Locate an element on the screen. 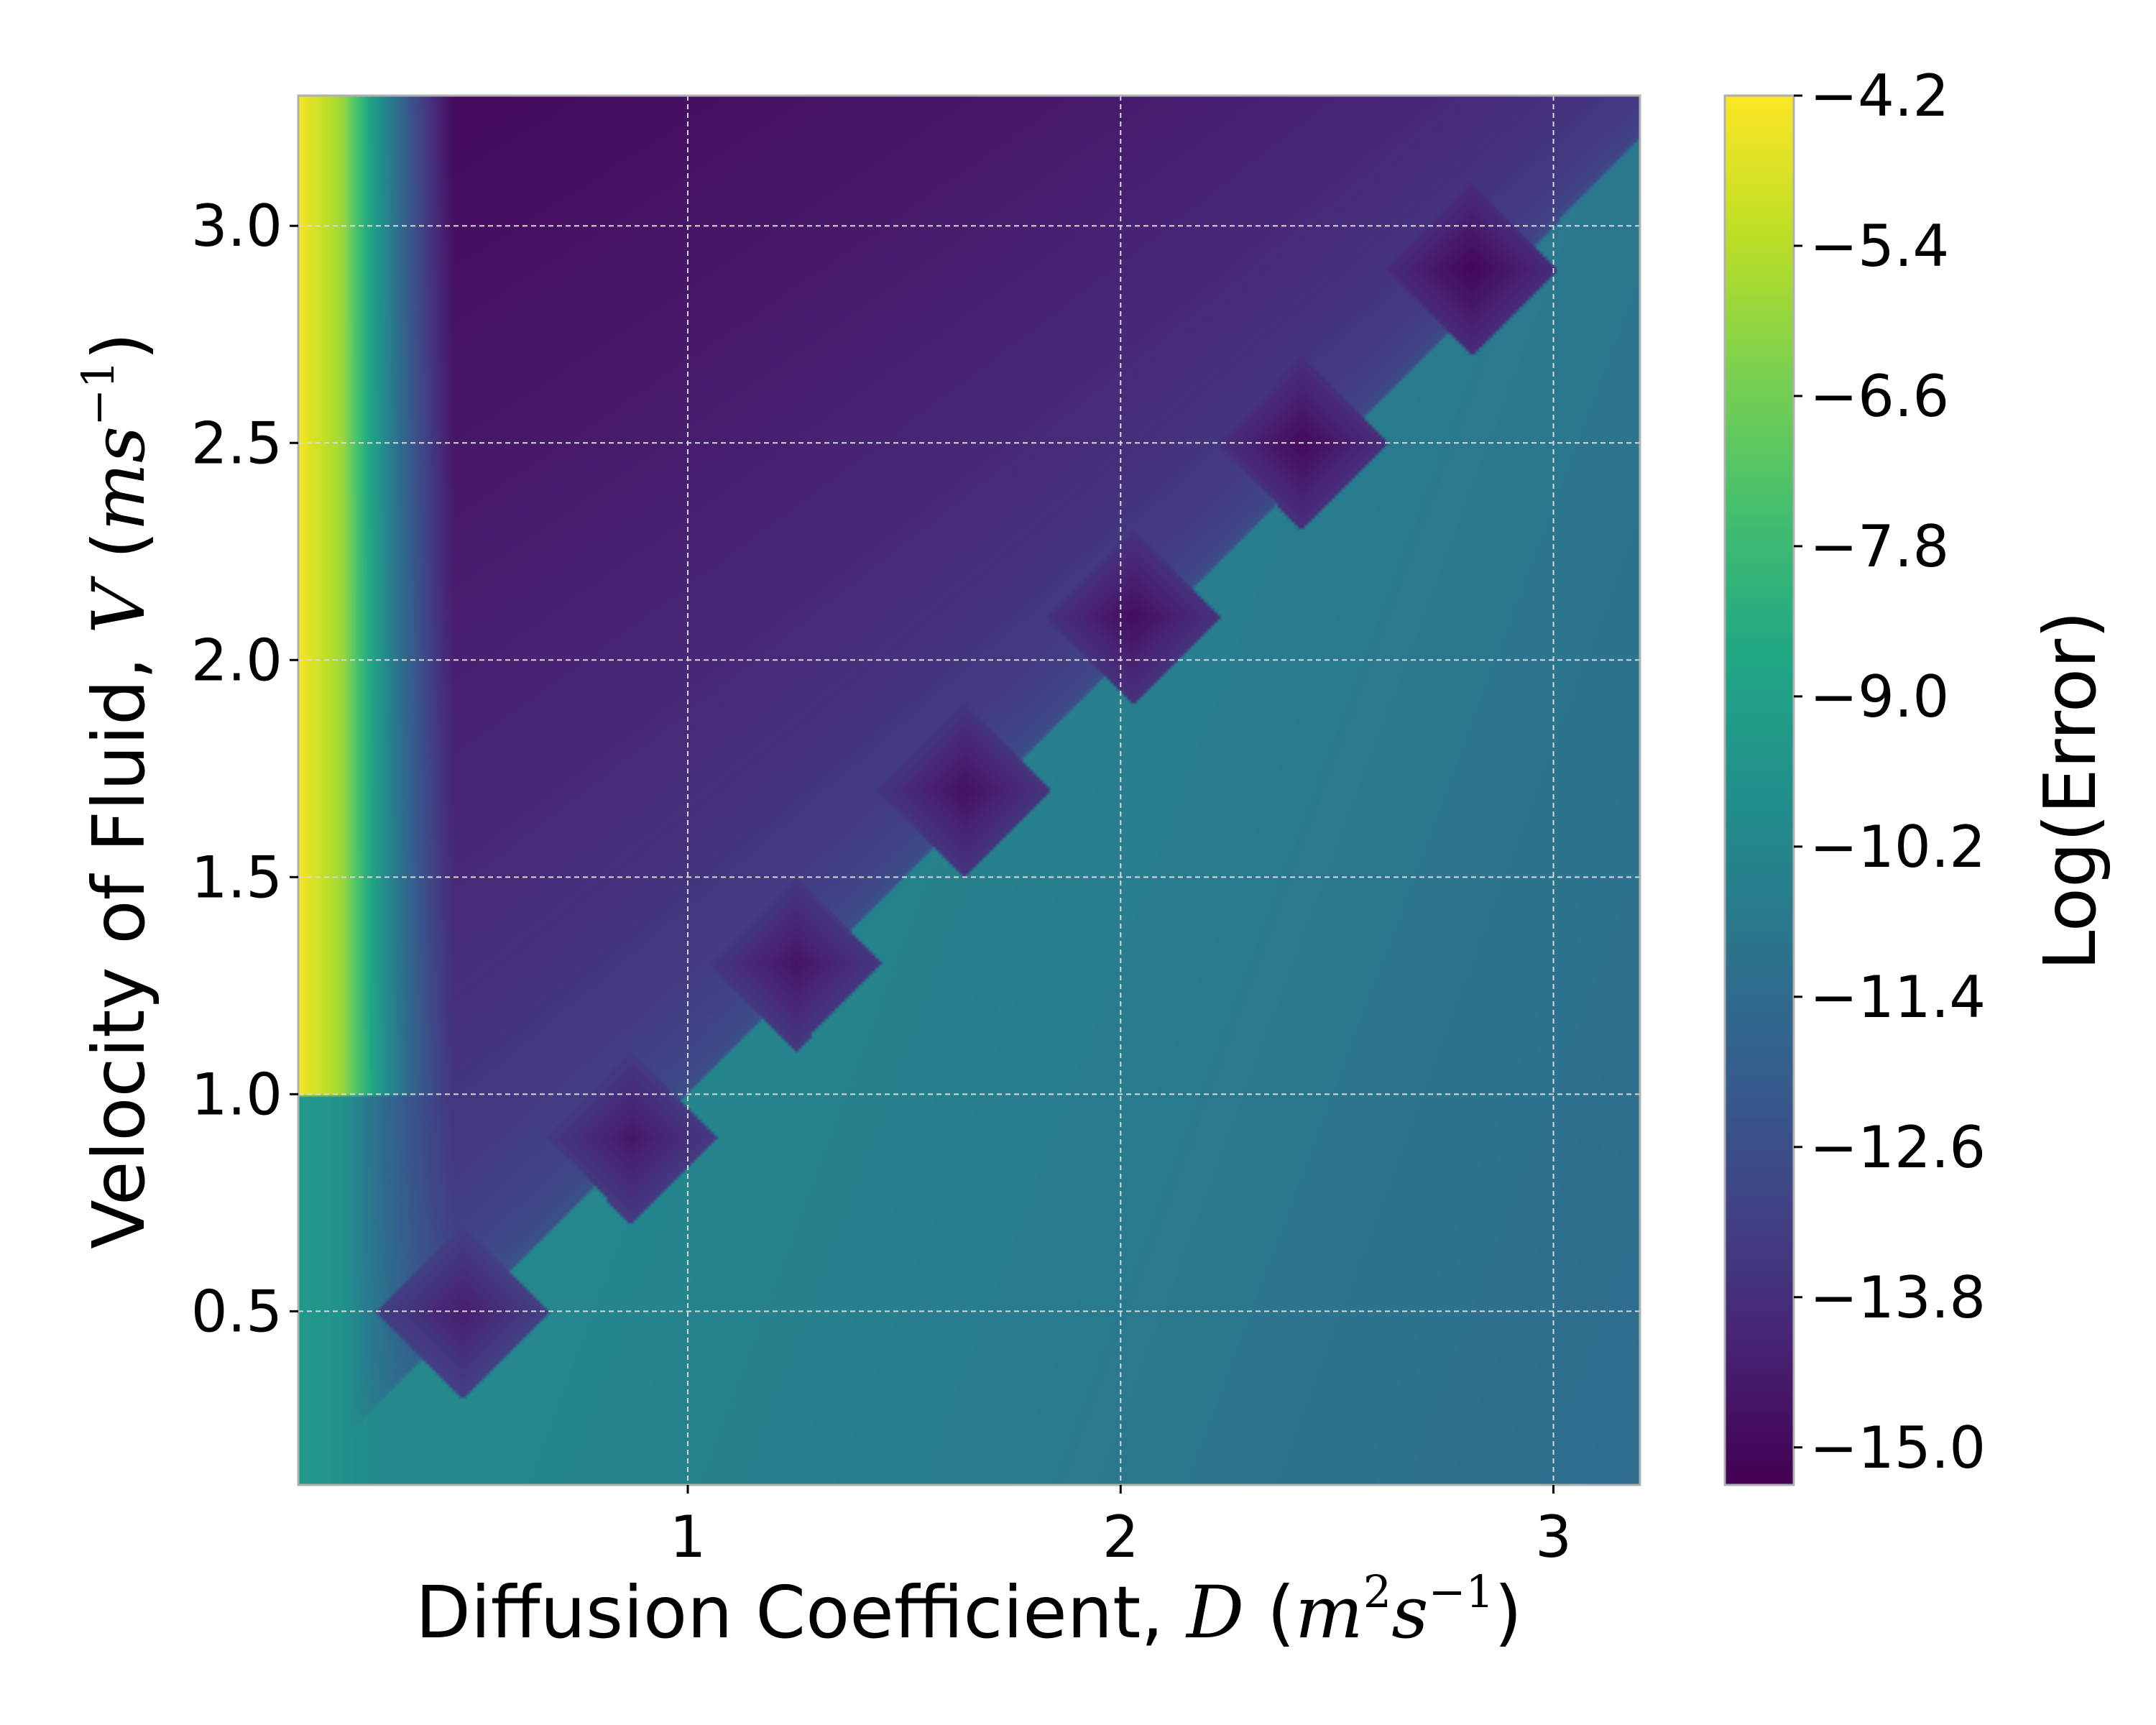 Image resolution: width=2156 pixels, height=1725 pixels. colorbar-tick-label: −12.6 is located at coordinates (1898, 1147).